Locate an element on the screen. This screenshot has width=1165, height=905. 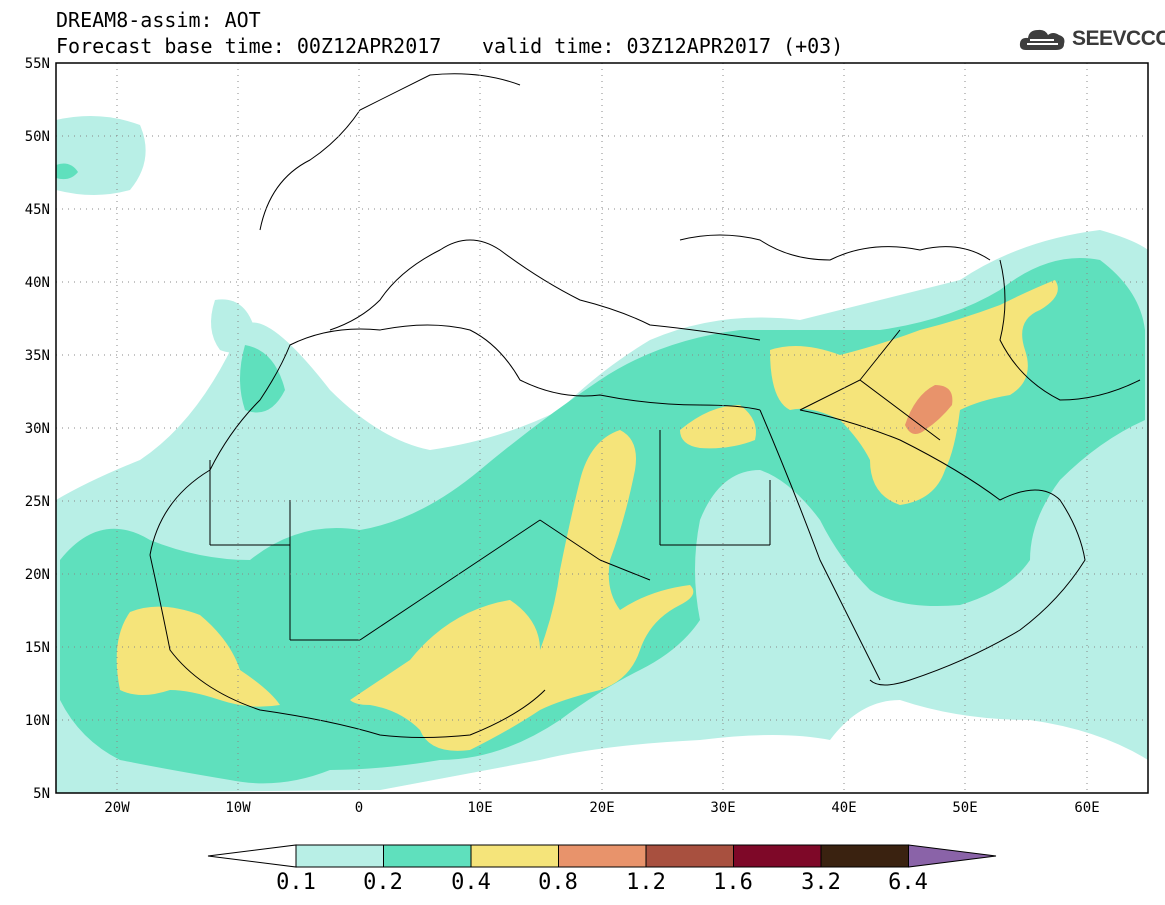
valid-time: valid time: 03Z12APR2017 (+03) is located at coordinates (663, 46).